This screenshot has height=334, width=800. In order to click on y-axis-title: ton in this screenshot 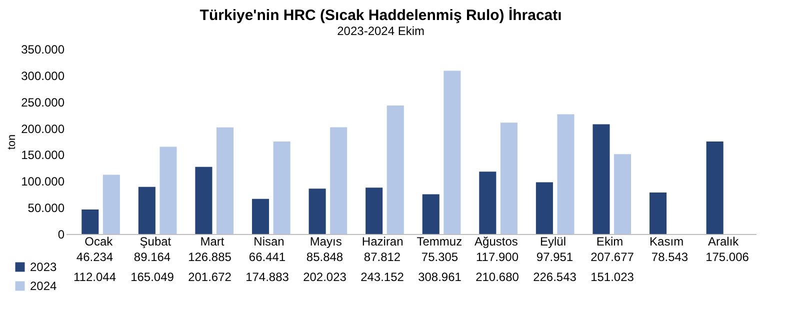, I will do `click(12, 142)`.